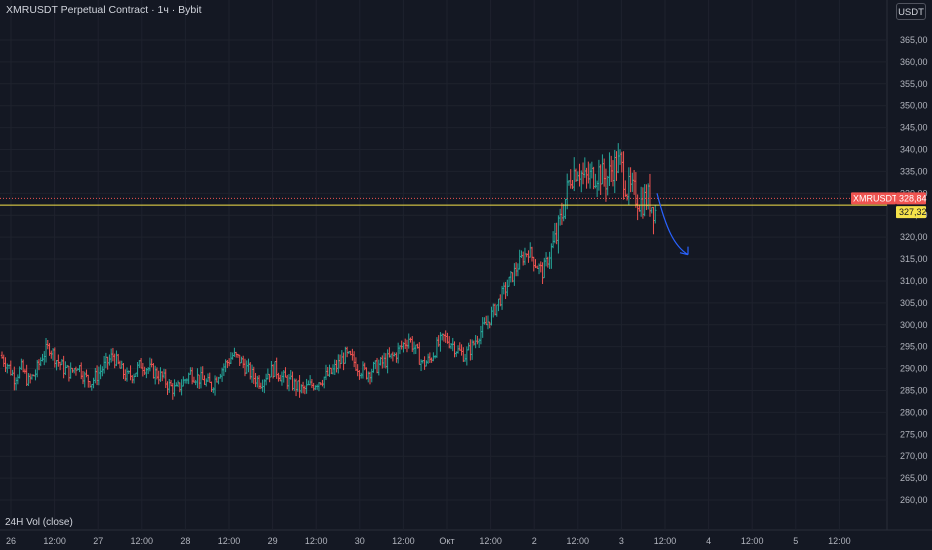 Image resolution: width=932 pixels, height=550 pixels. Describe the element at coordinates (534, 541) in the screenshot. I see `time-tick-label: 2` at that location.